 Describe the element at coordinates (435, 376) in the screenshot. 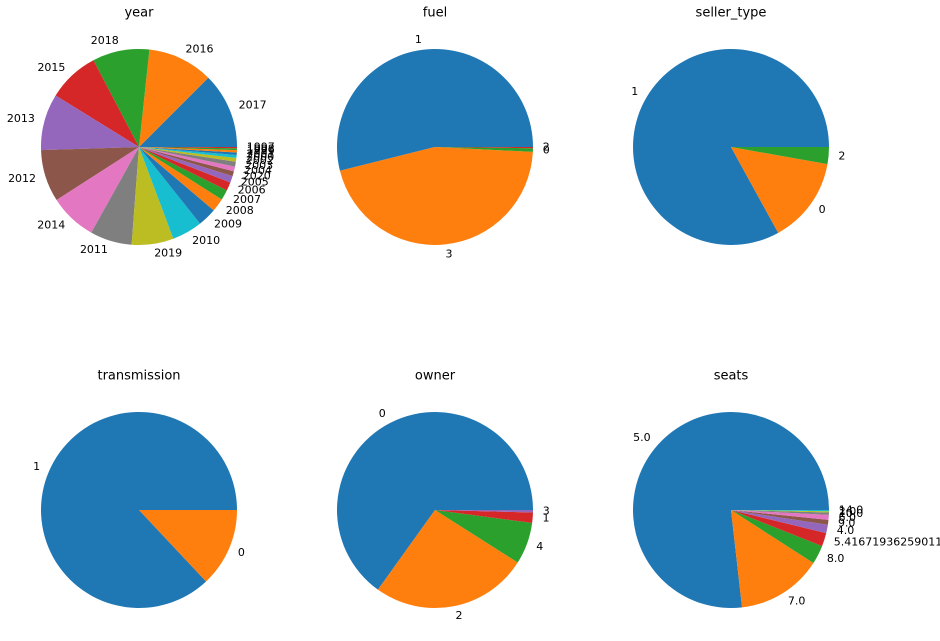

I see `chart-title: owner` at that location.